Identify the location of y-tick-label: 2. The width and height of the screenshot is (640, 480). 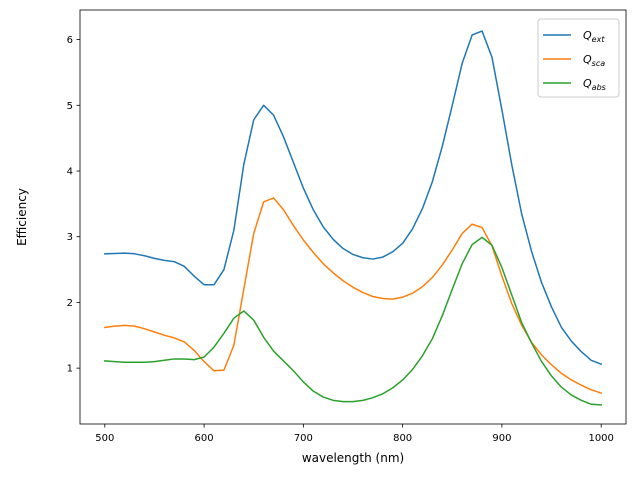
(70, 303).